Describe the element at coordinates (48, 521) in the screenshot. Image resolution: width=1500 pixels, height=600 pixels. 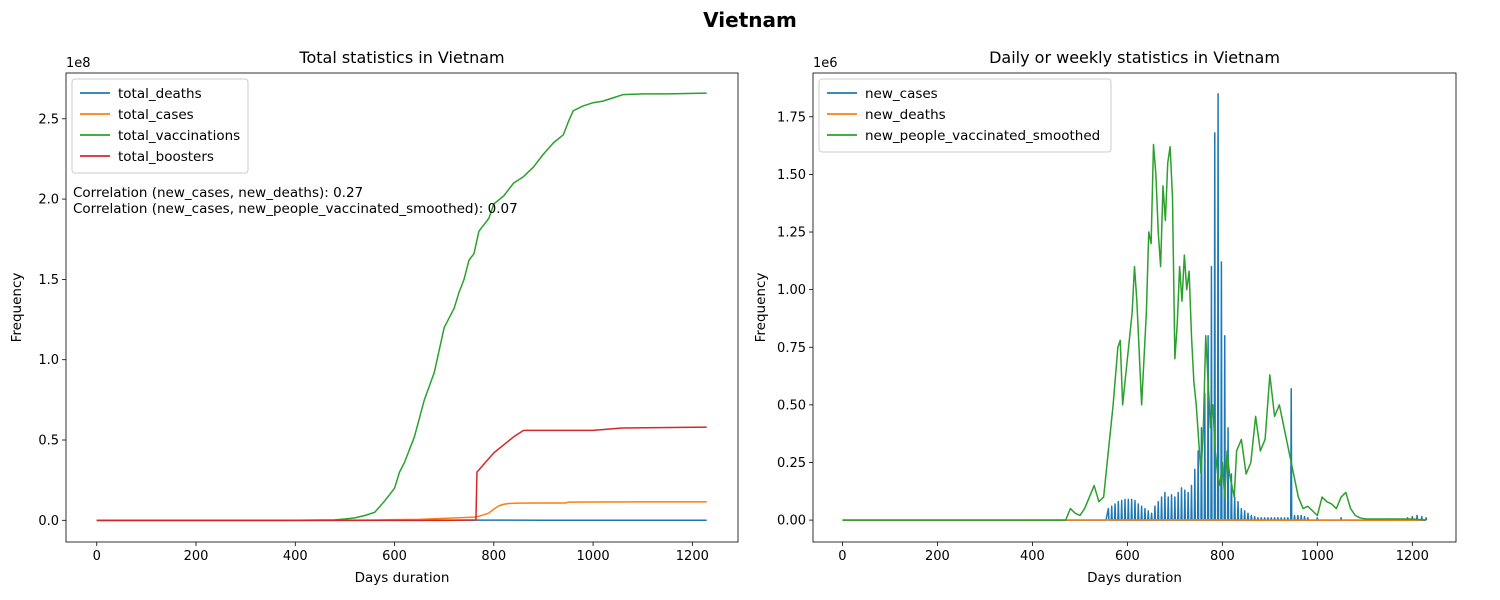
I see `y-tick-label: 0.0` at that location.